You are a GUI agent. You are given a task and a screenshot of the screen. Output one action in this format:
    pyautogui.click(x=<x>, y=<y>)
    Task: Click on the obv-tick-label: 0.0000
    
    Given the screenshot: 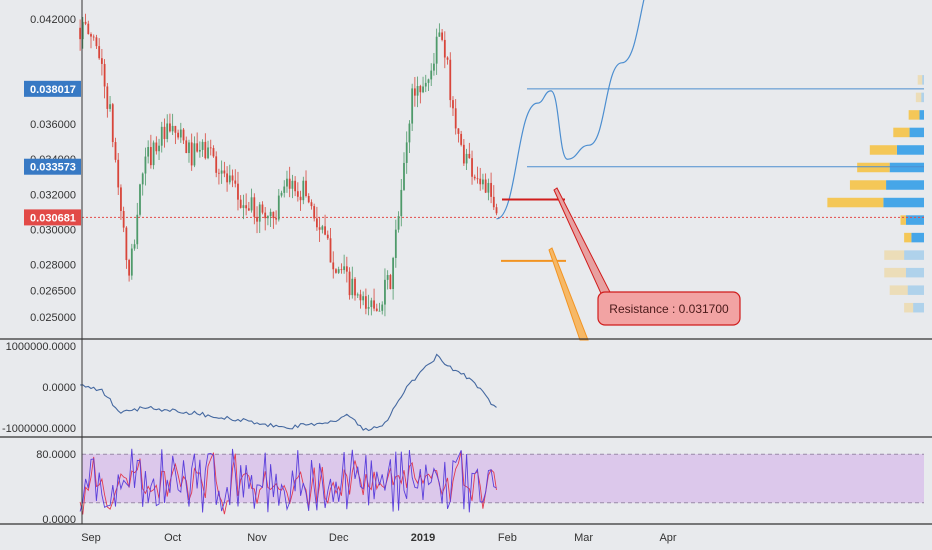 What is the action you would take?
    pyautogui.click(x=59, y=388)
    